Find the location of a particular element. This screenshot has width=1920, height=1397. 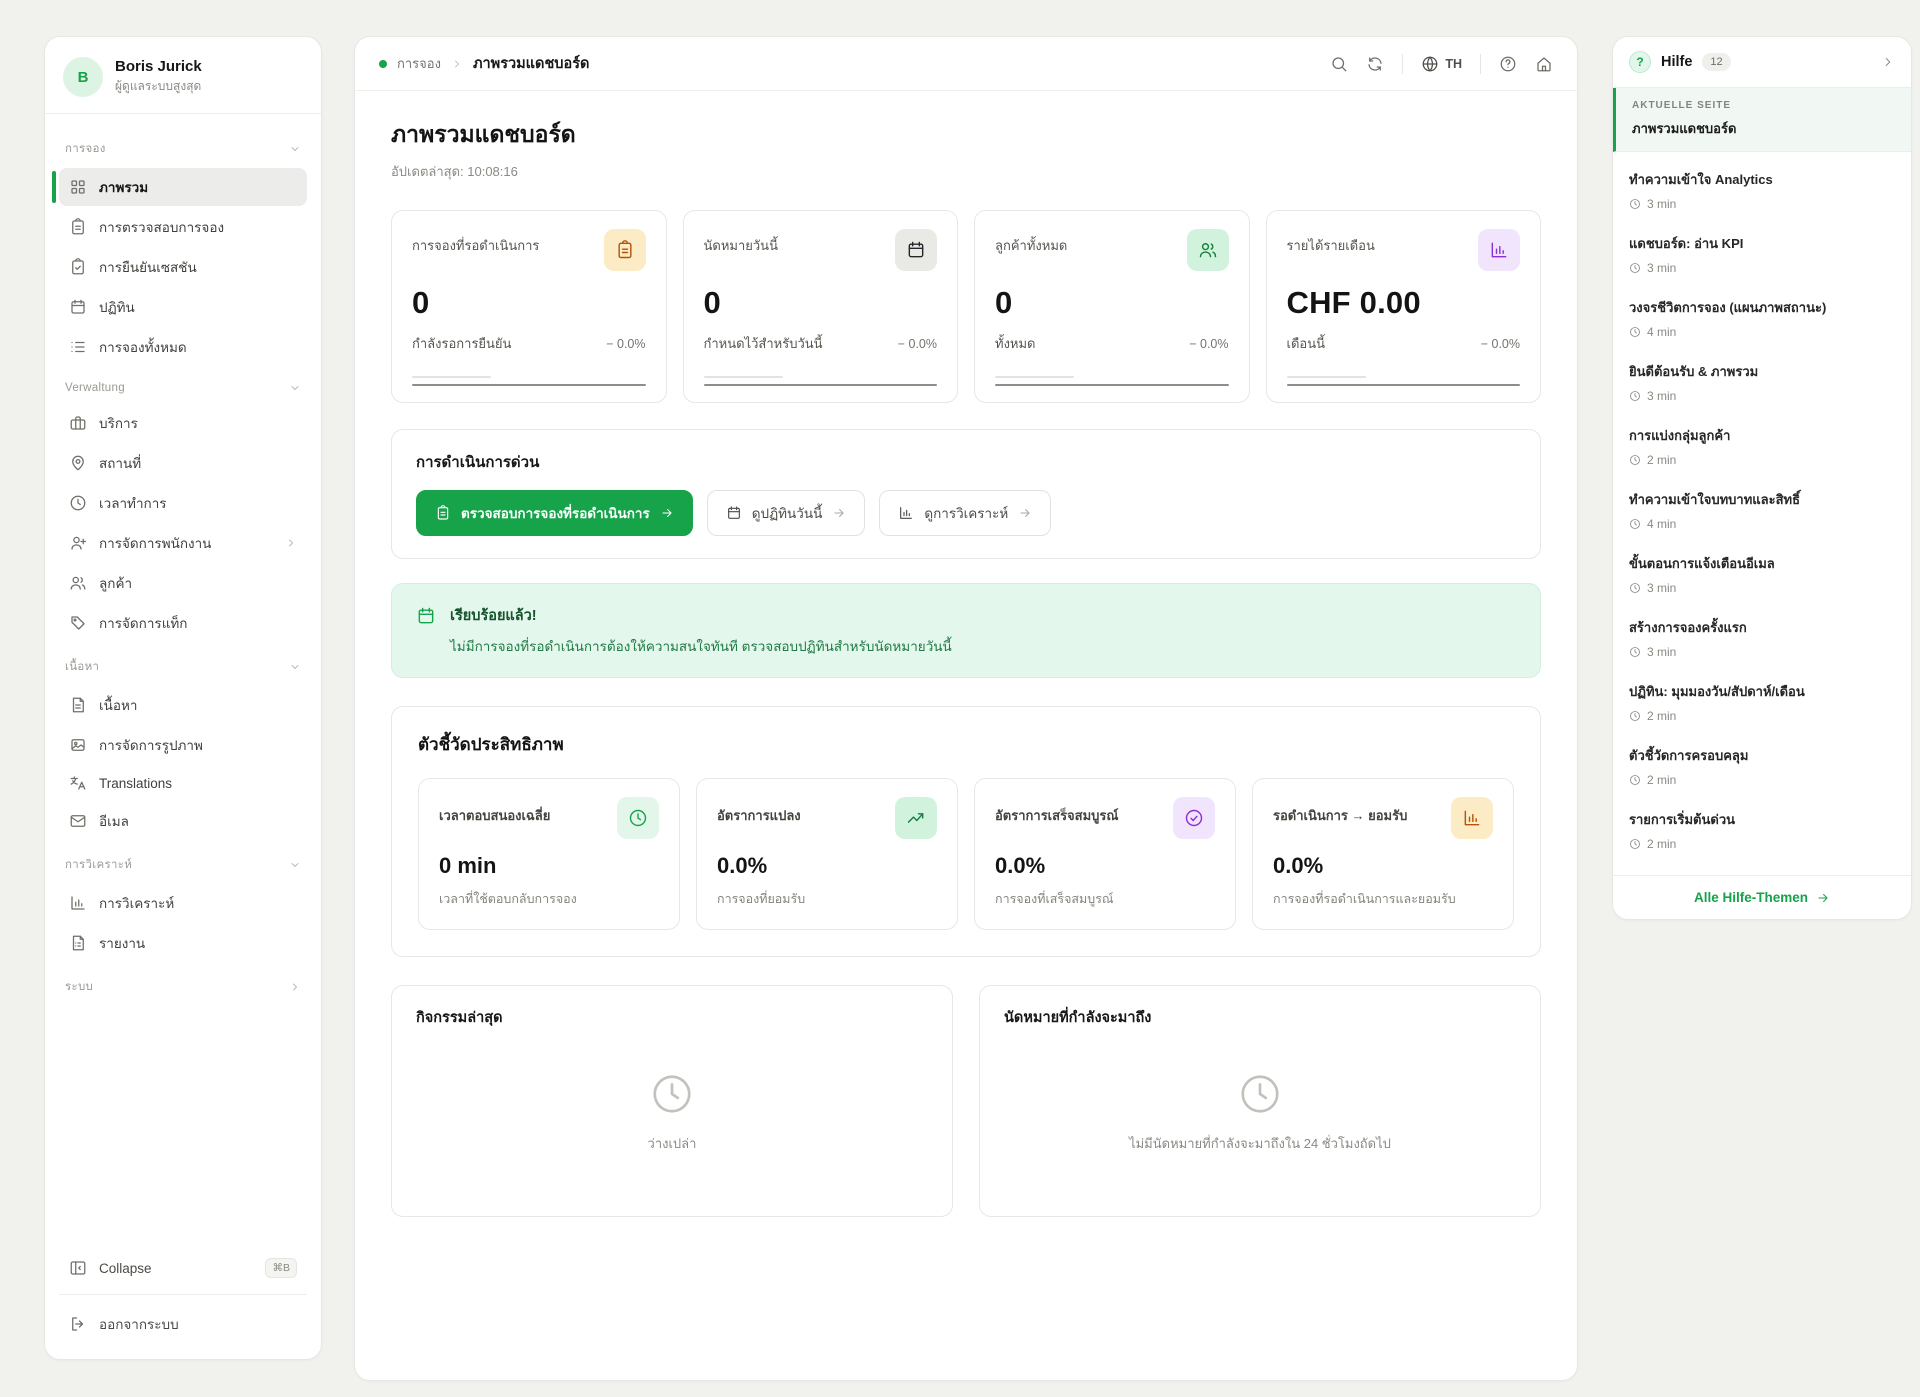

panel-collapse-icon is located at coordinates (78, 1268).